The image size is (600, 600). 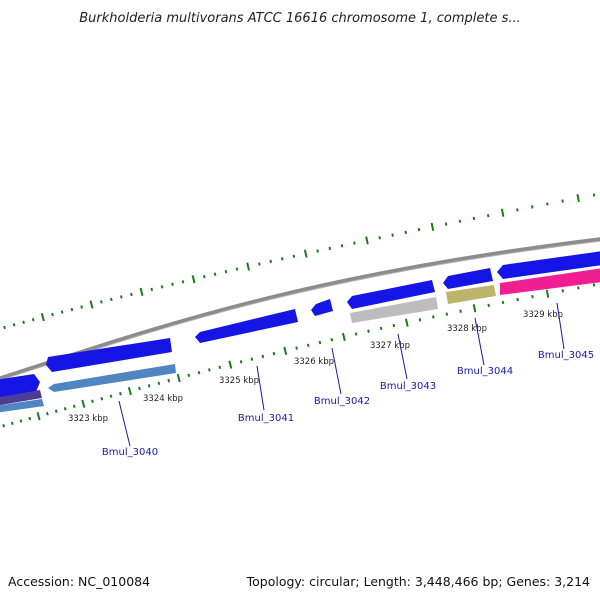 I want to click on gene-label: Bmul_3042, so click(x=342, y=401).